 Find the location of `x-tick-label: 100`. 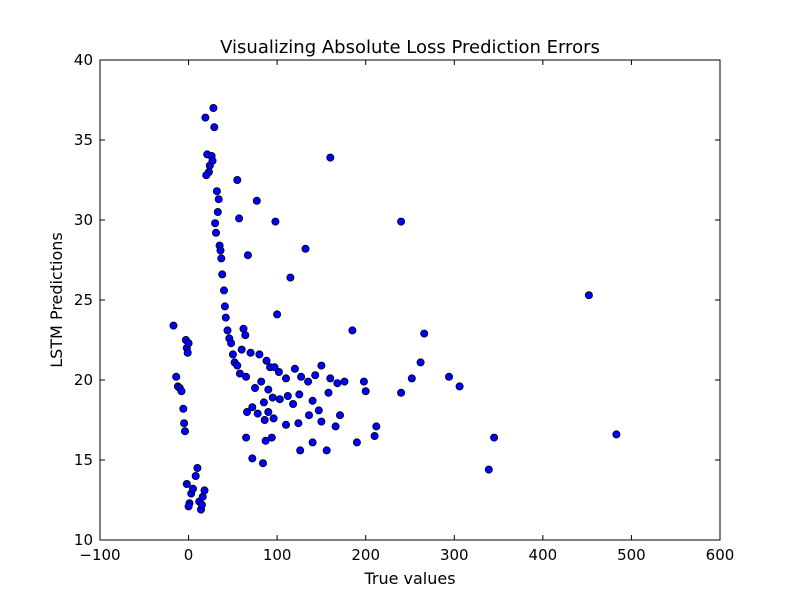

x-tick-label: 100 is located at coordinates (277, 555).